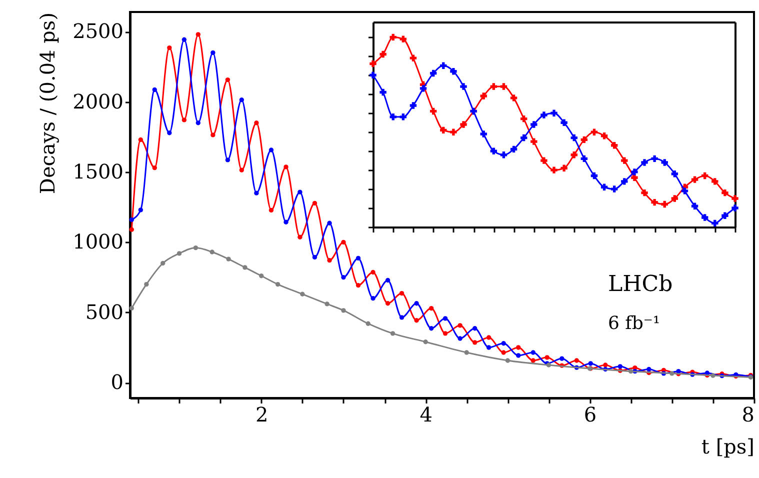 The width and height of the screenshot is (759, 478). What do you see at coordinates (590, 414) in the screenshot?
I see `x-tick-label: 6` at bounding box center [590, 414].